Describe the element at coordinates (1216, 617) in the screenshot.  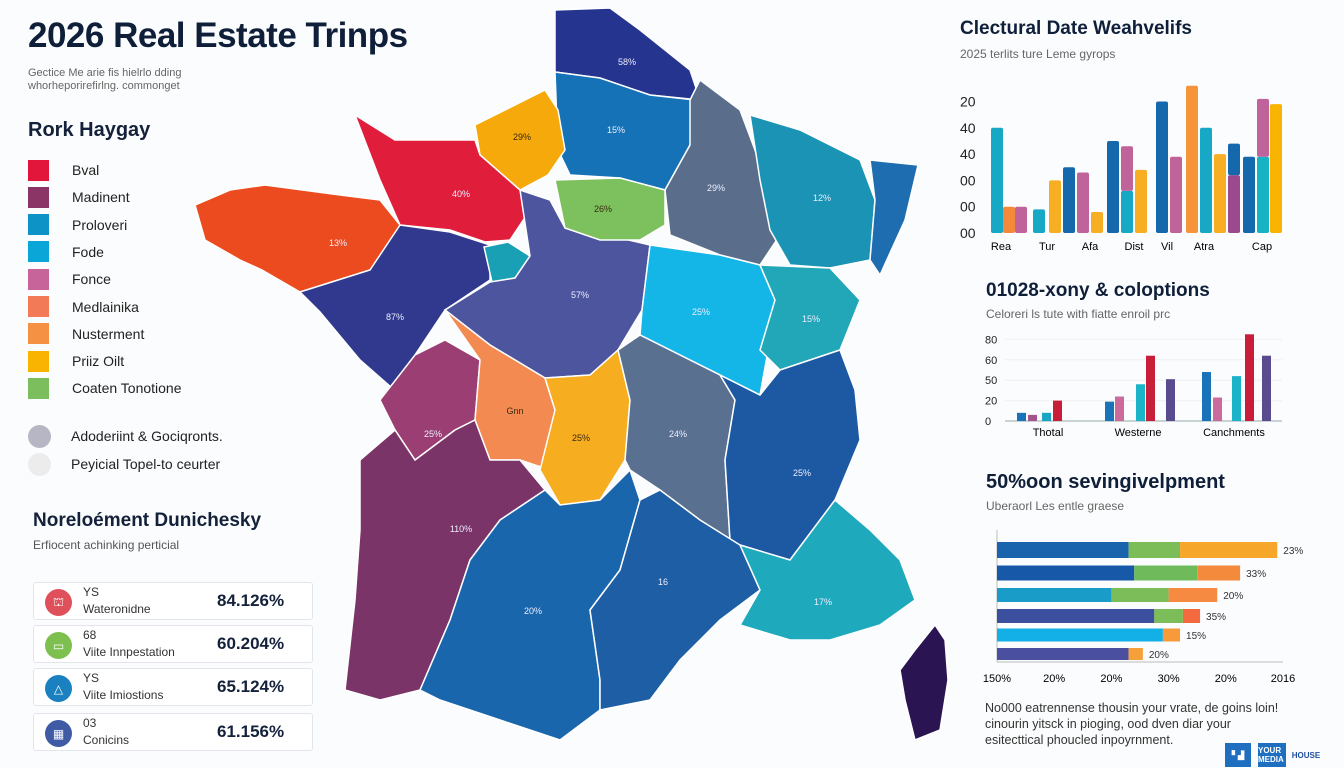
I see `bar-value-label: 35%` at that location.